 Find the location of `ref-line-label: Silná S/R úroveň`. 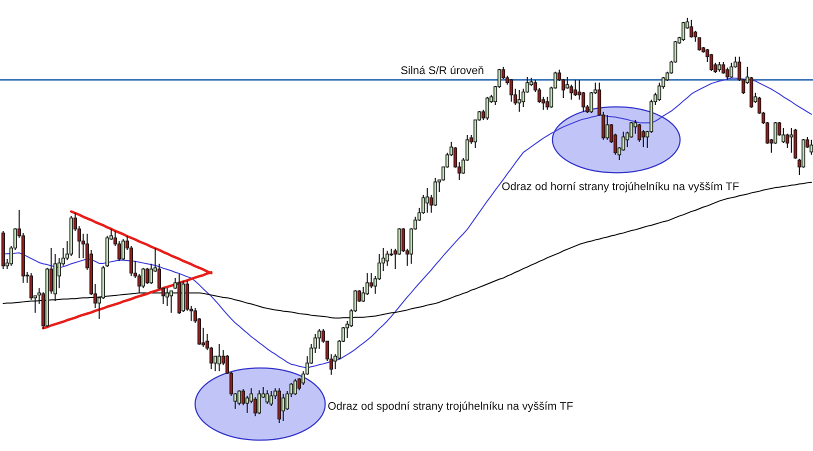

ref-line-label: Silná S/R úroveň is located at coordinates (442, 70).